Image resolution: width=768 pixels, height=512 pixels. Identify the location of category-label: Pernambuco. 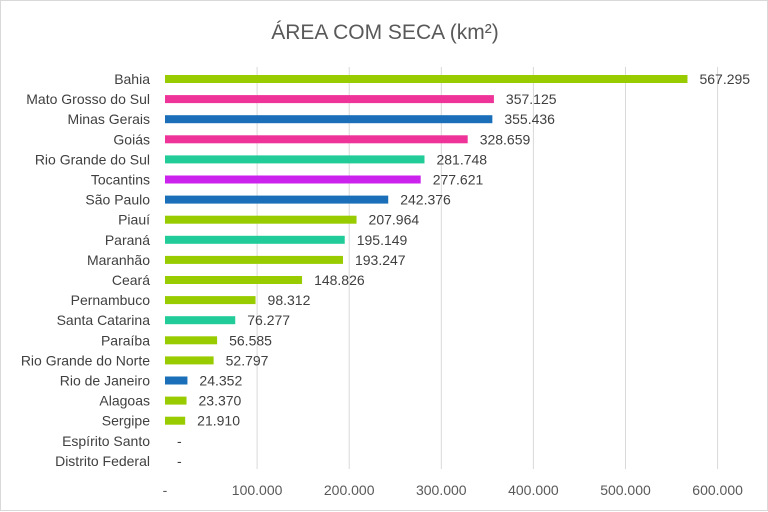
(111, 300).